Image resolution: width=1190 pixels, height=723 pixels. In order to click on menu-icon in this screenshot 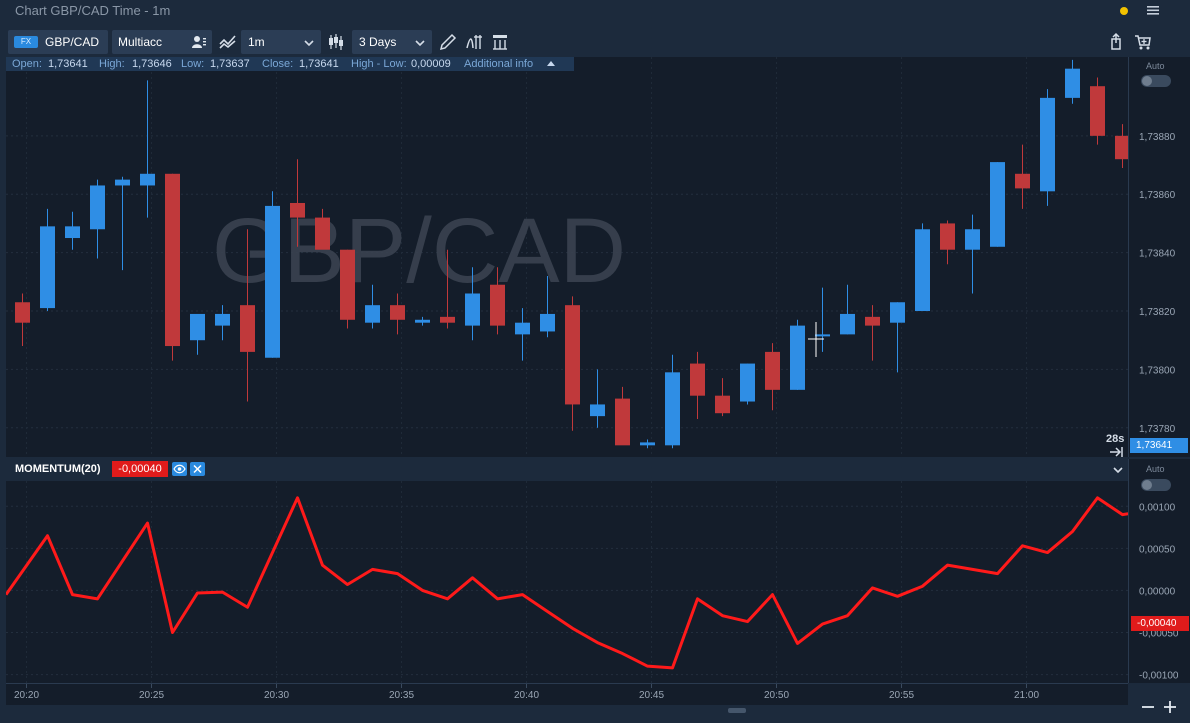, I will do `click(1153, 10)`.